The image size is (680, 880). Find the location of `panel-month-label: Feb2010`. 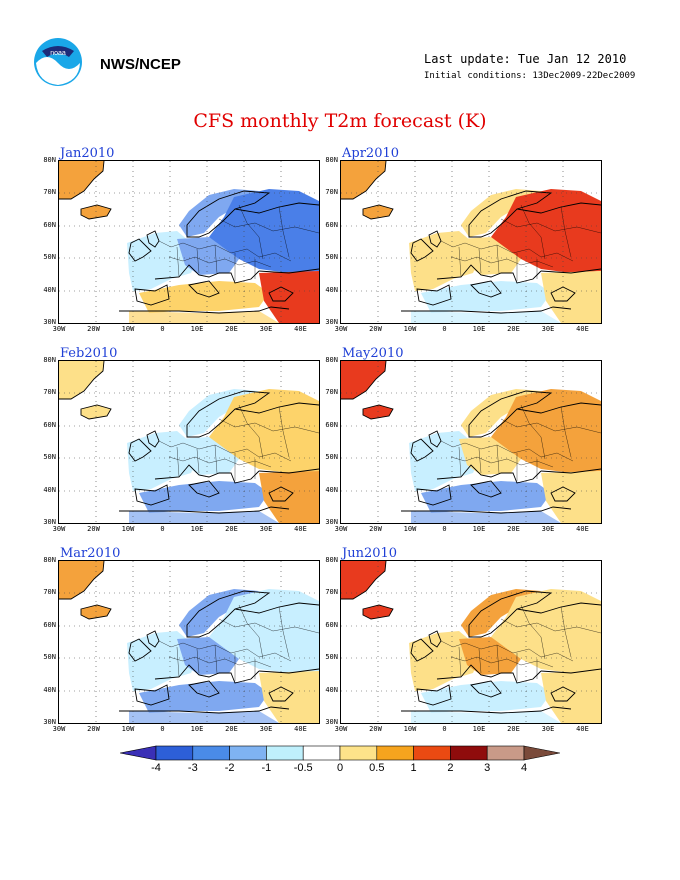

panel-month-label: Feb2010 is located at coordinates (89, 353).